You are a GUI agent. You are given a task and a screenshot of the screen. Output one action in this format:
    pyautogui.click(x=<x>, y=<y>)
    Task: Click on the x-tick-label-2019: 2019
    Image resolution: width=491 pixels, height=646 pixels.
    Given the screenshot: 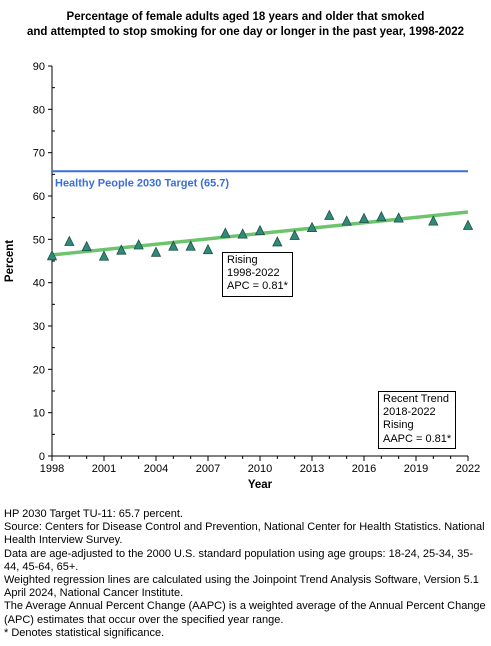 What is the action you would take?
    pyautogui.click(x=416, y=469)
    